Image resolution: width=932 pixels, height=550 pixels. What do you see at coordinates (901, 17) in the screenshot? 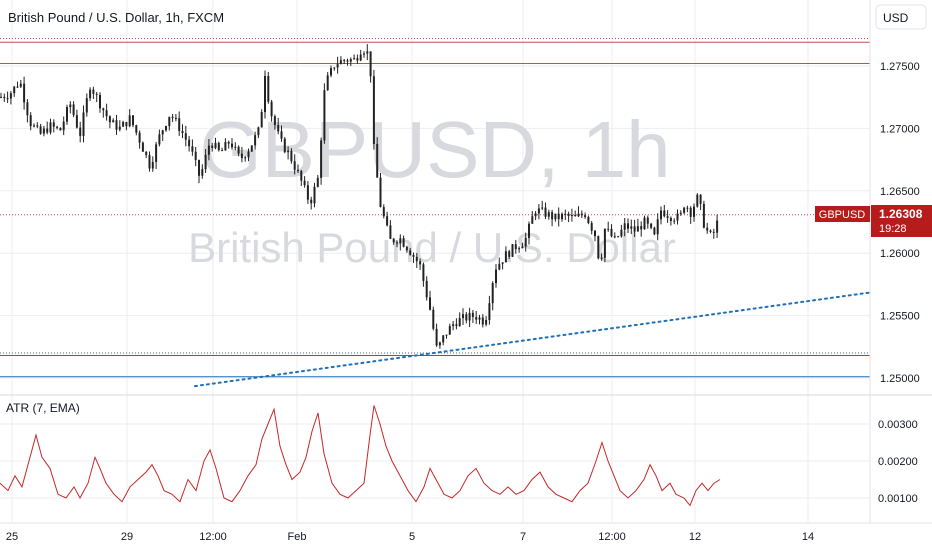
I see `currency-button-frame` at bounding box center [901, 17].